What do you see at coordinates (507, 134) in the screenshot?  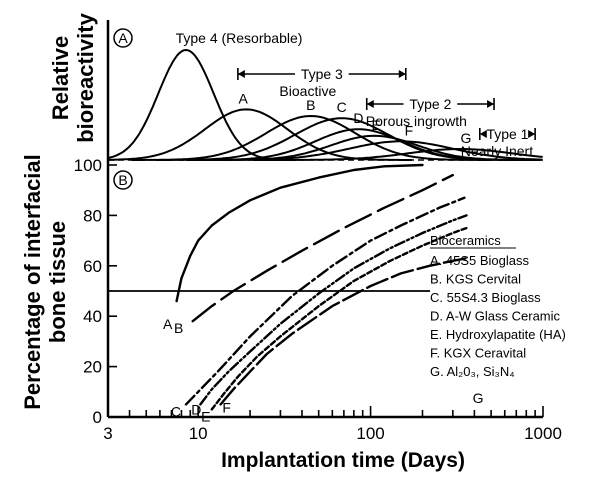 I see `type-range-title: Type 1` at bounding box center [507, 134].